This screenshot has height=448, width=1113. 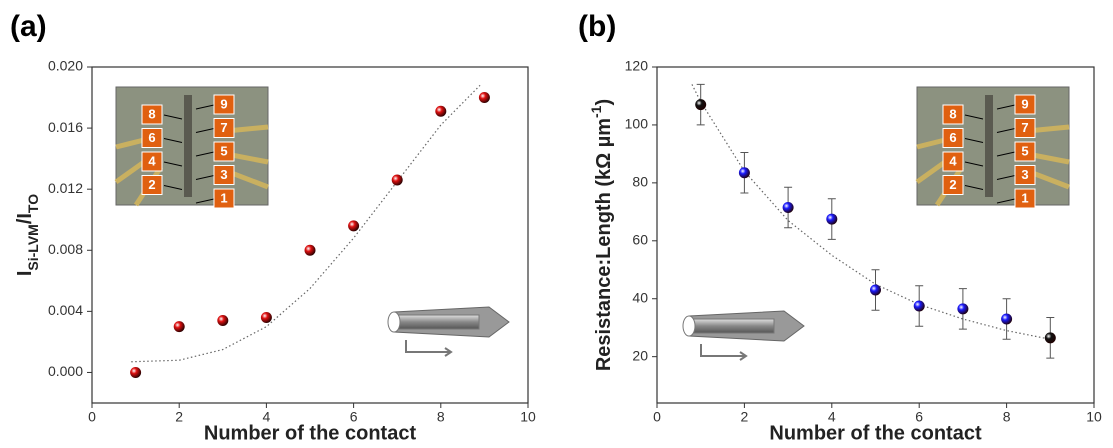 I want to click on y-tick-label: 60, so click(x=640, y=239).